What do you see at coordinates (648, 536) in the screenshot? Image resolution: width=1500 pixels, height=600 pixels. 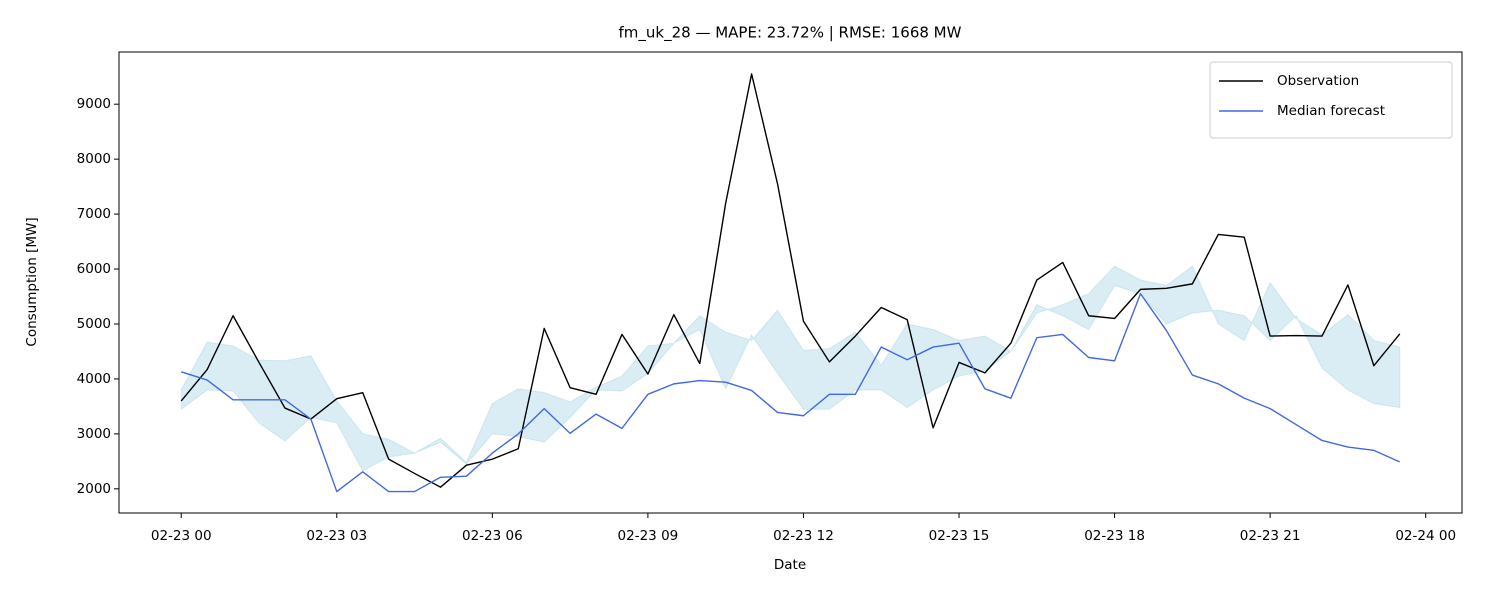 I see `x-tick-label: 02-23 09` at bounding box center [648, 536].